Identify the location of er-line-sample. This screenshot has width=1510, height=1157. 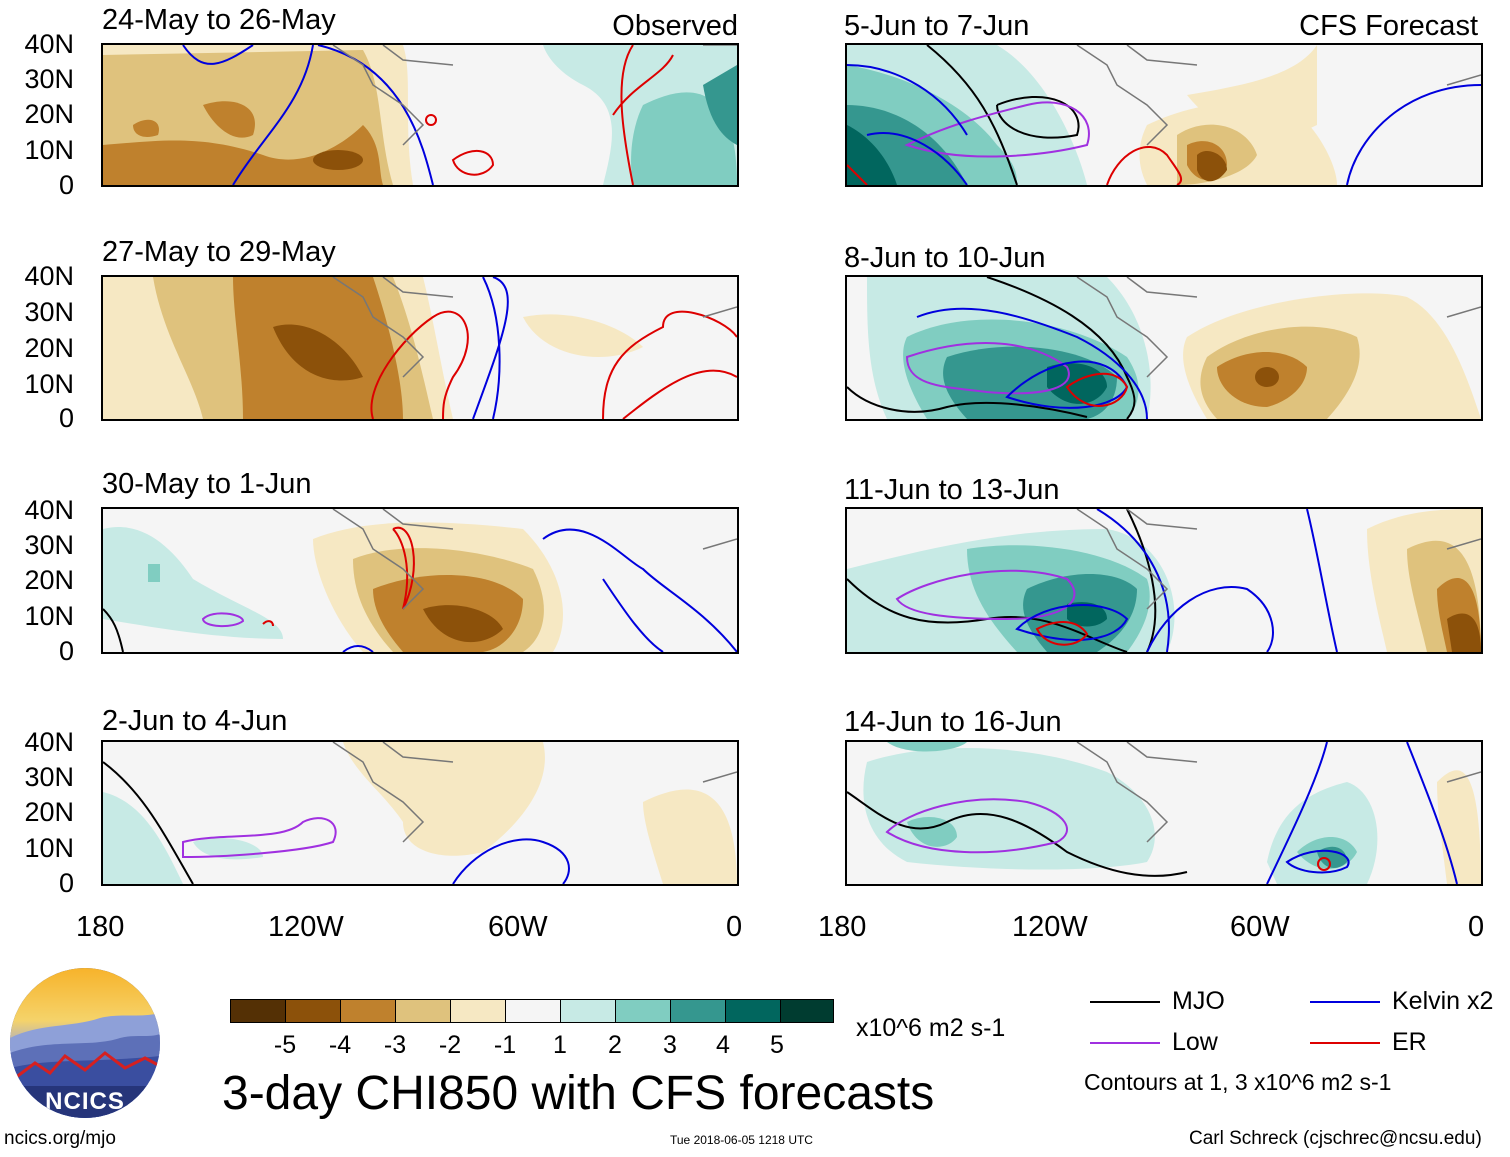
(1345, 1043).